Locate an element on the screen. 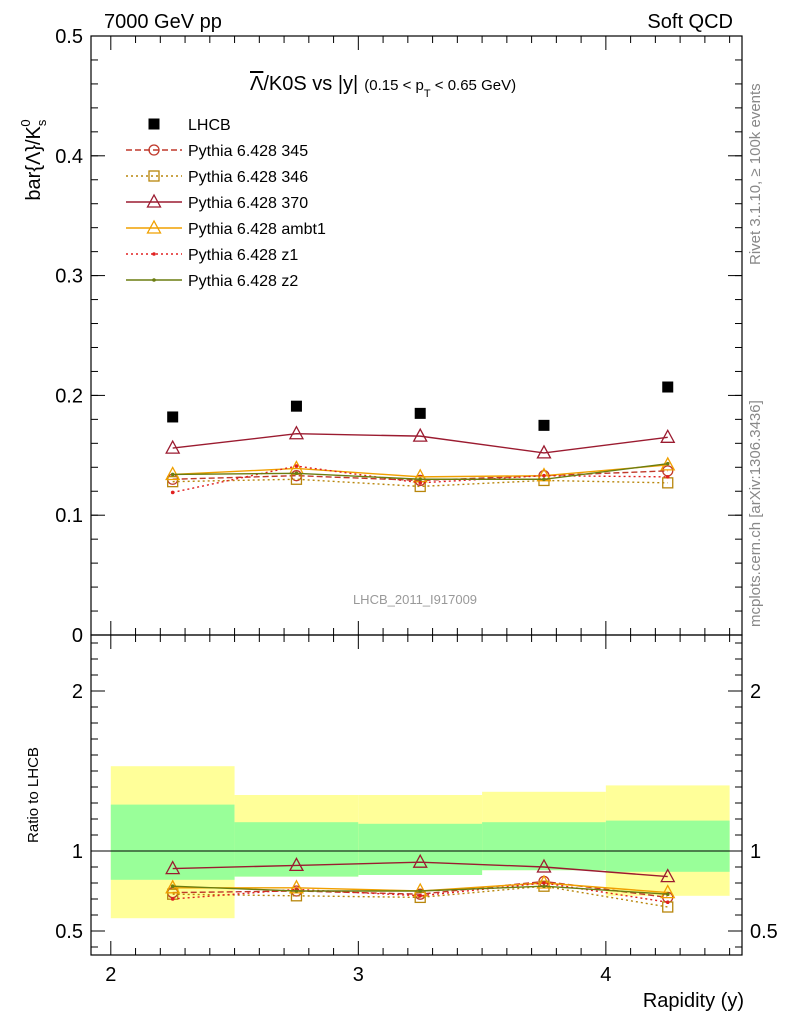  x-tick-label: 4 is located at coordinates (605, 975).